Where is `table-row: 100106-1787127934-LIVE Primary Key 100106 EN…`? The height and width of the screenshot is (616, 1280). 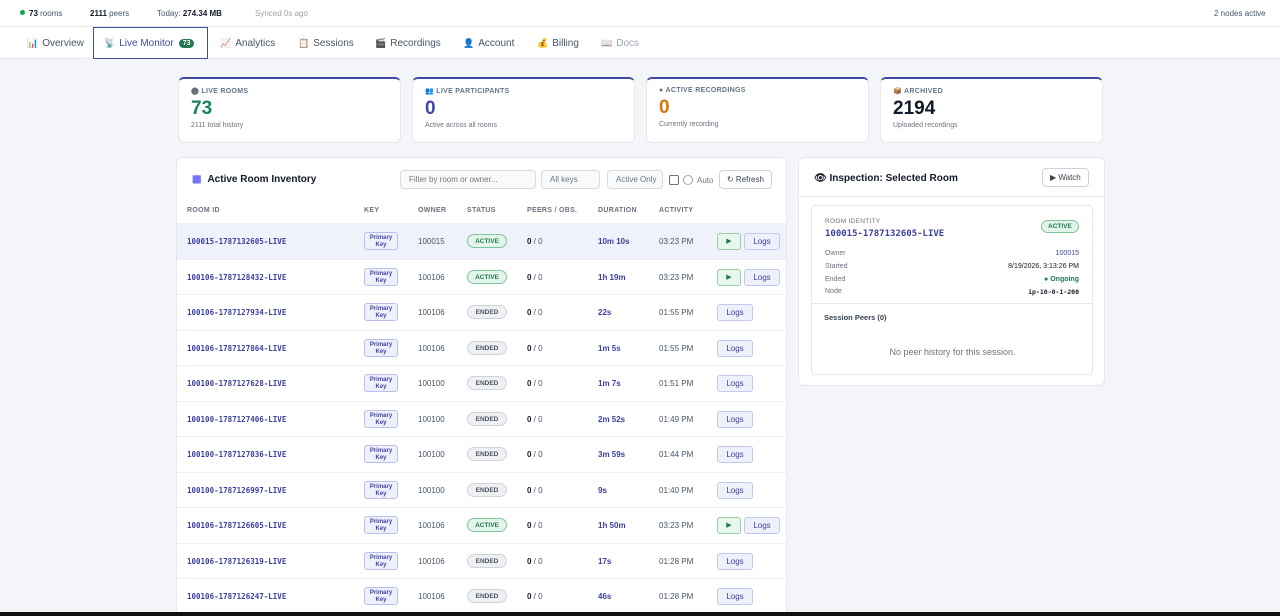
table-row: 100106-1787127934-LIVE Primary Key 100106 EN… is located at coordinates (481, 312).